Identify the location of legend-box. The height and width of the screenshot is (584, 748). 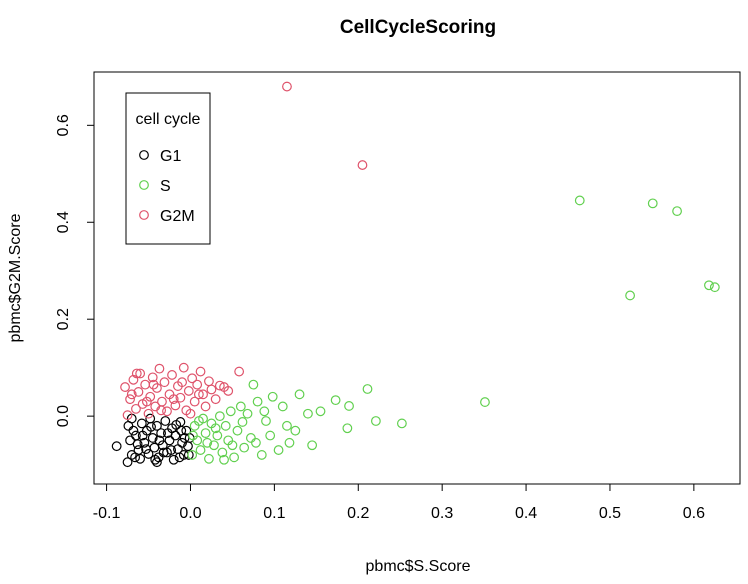
(168, 168).